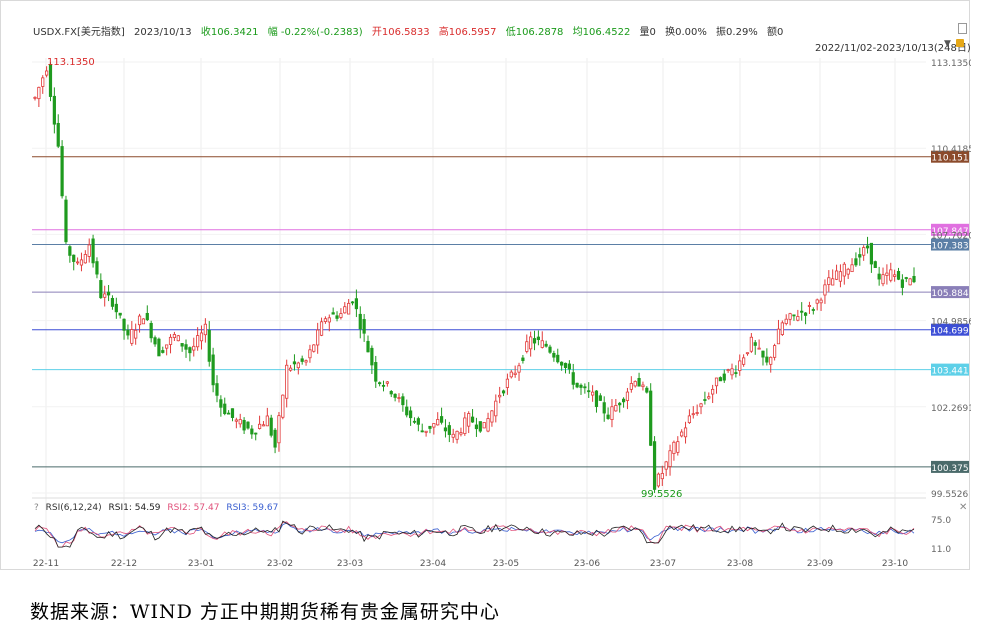  I want to click on x-tick-label: 23-09, so click(820, 564).